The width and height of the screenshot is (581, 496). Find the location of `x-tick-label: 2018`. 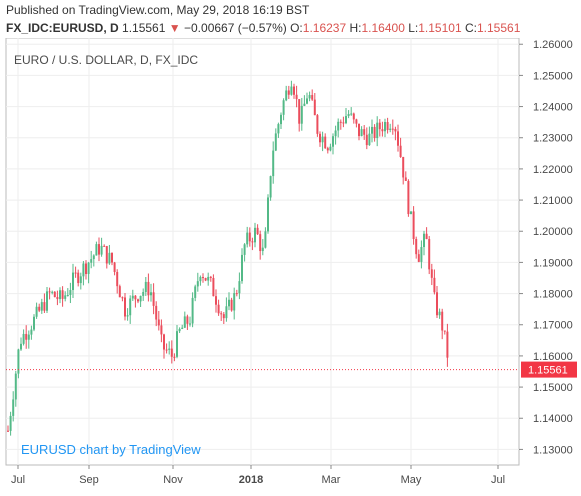

x-tick-label: 2018 is located at coordinates (251, 480).